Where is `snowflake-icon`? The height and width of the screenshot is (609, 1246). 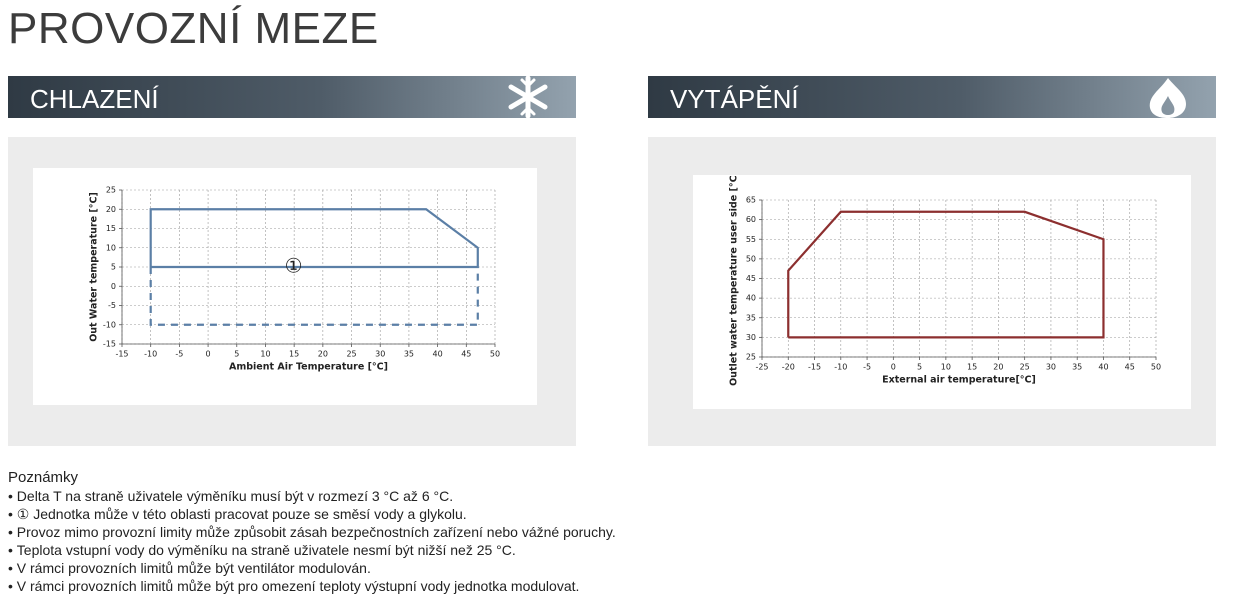 snowflake-icon is located at coordinates (528, 97).